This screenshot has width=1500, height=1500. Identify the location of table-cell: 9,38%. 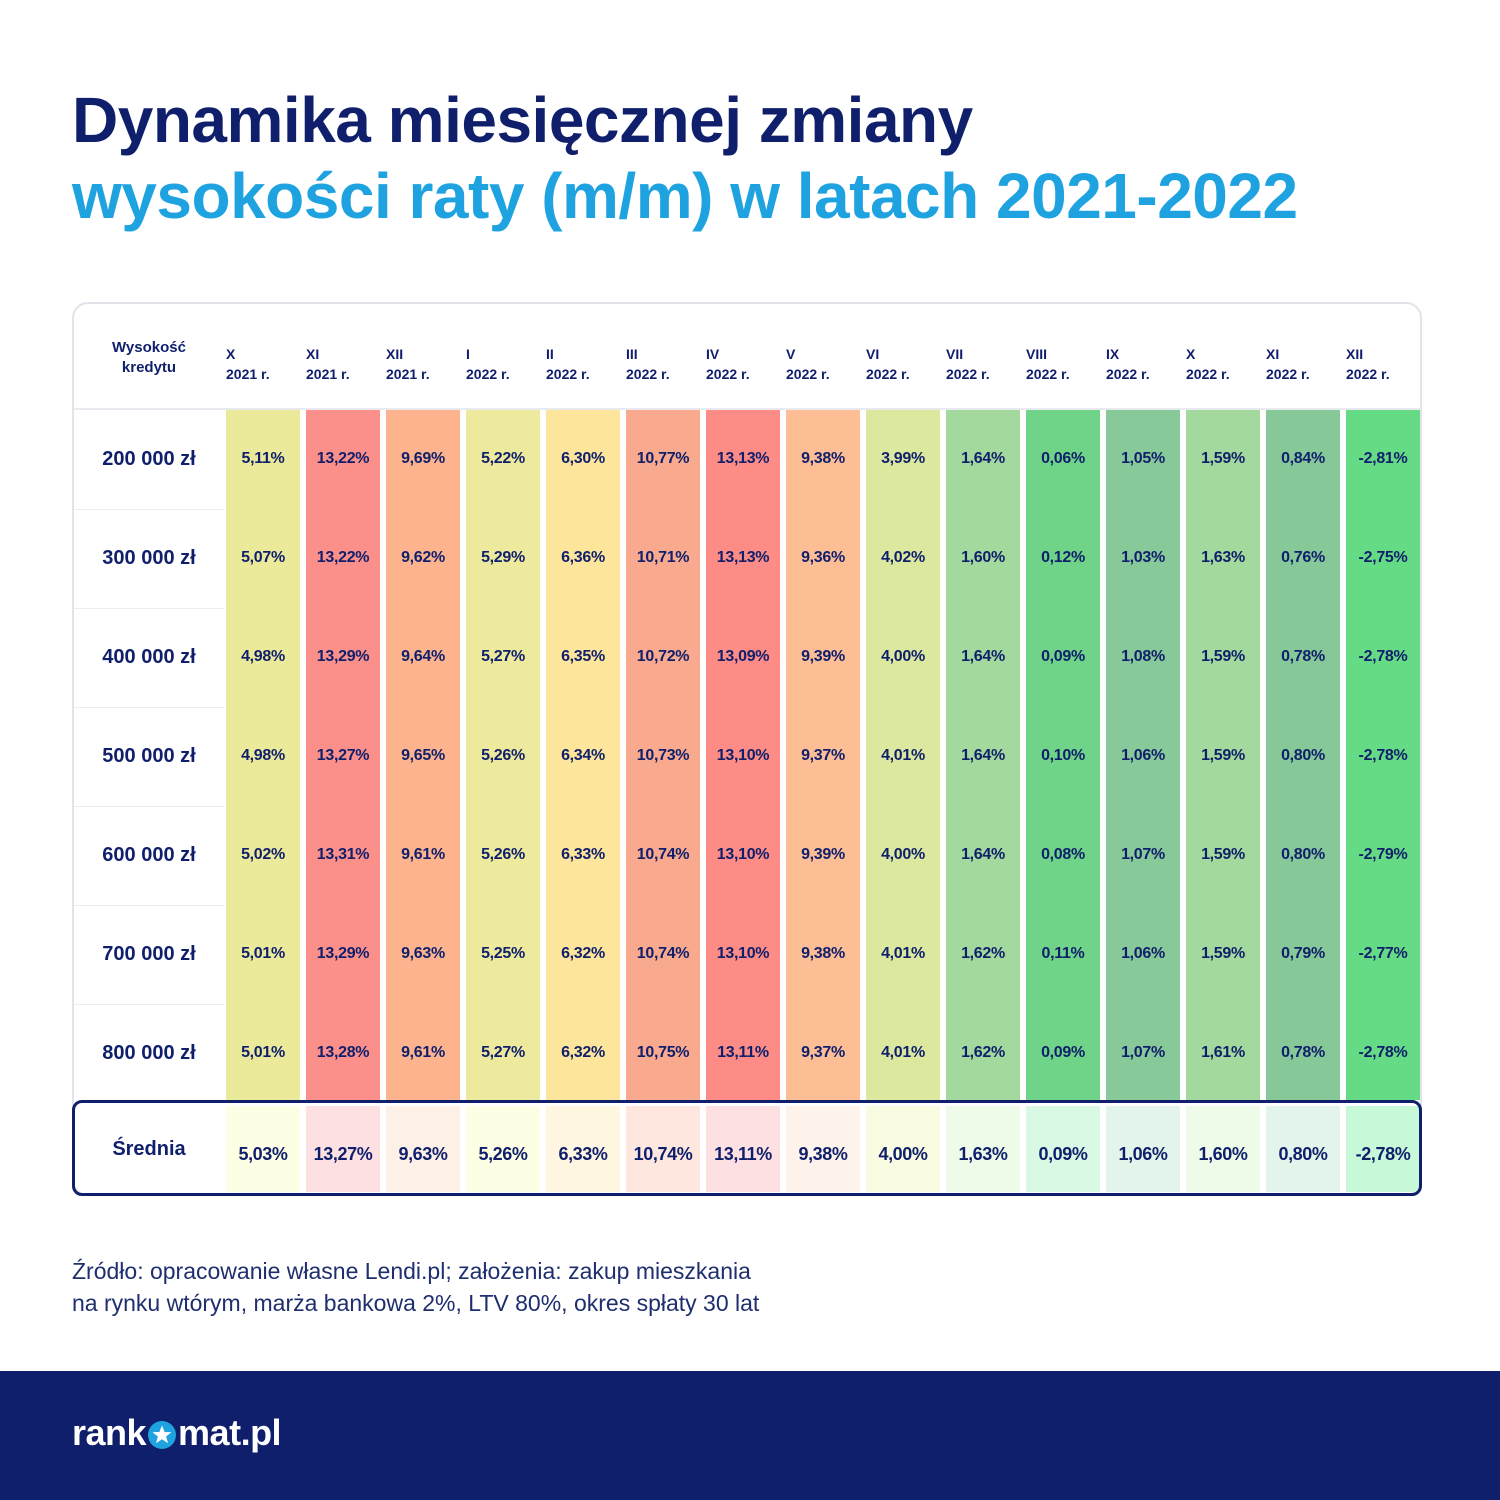
(823, 953).